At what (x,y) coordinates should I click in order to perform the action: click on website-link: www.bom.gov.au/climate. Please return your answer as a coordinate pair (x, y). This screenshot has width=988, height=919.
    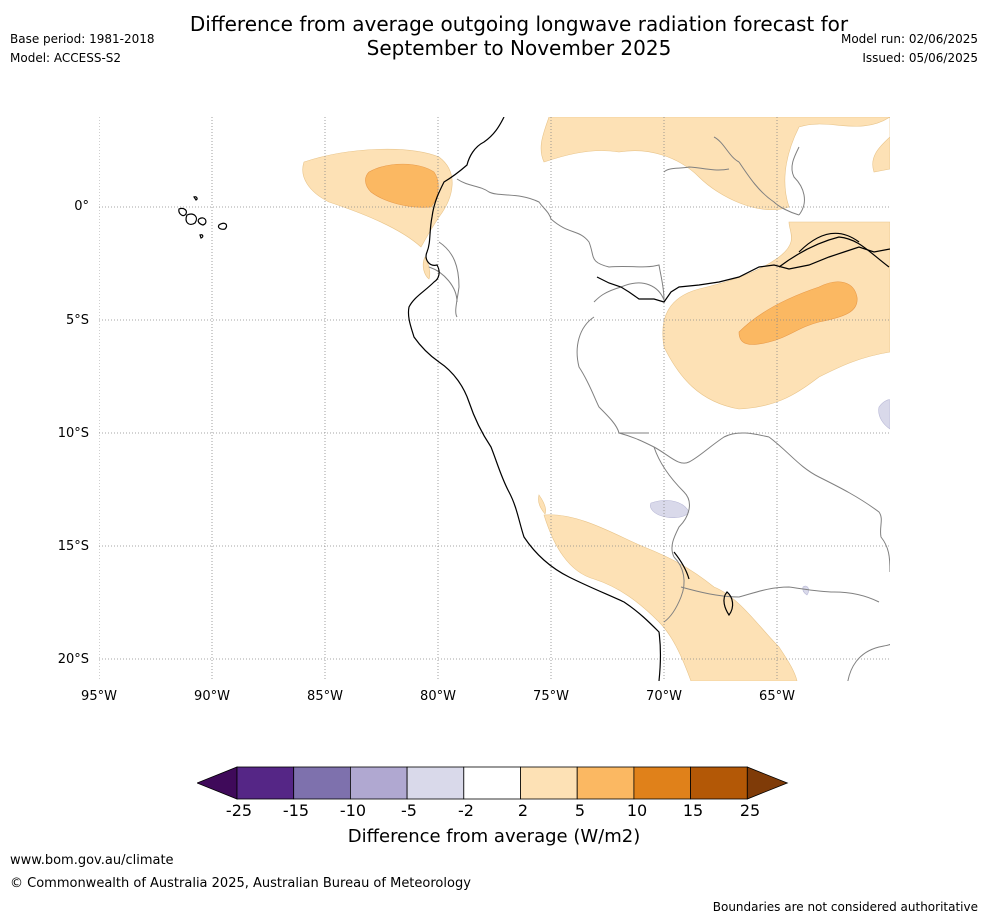
    Looking at the image, I should click on (92, 860).